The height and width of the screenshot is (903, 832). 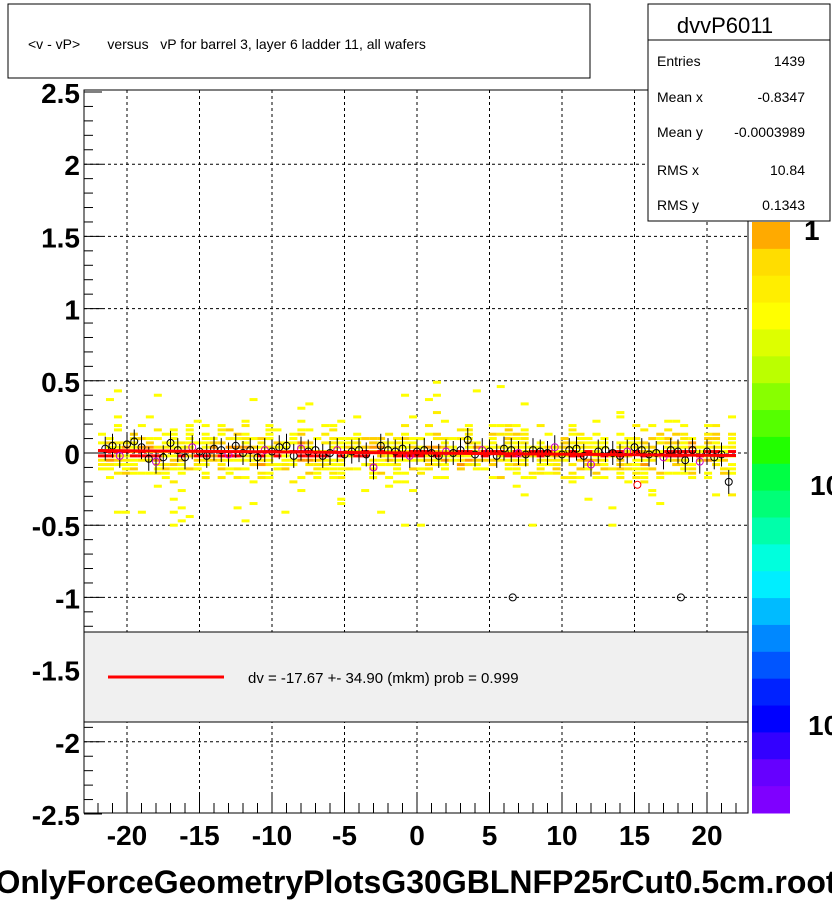 What do you see at coordinates (821, 485) in the screenshot?
I see `palette-label-10: 10` at bounding box center [821, 485].